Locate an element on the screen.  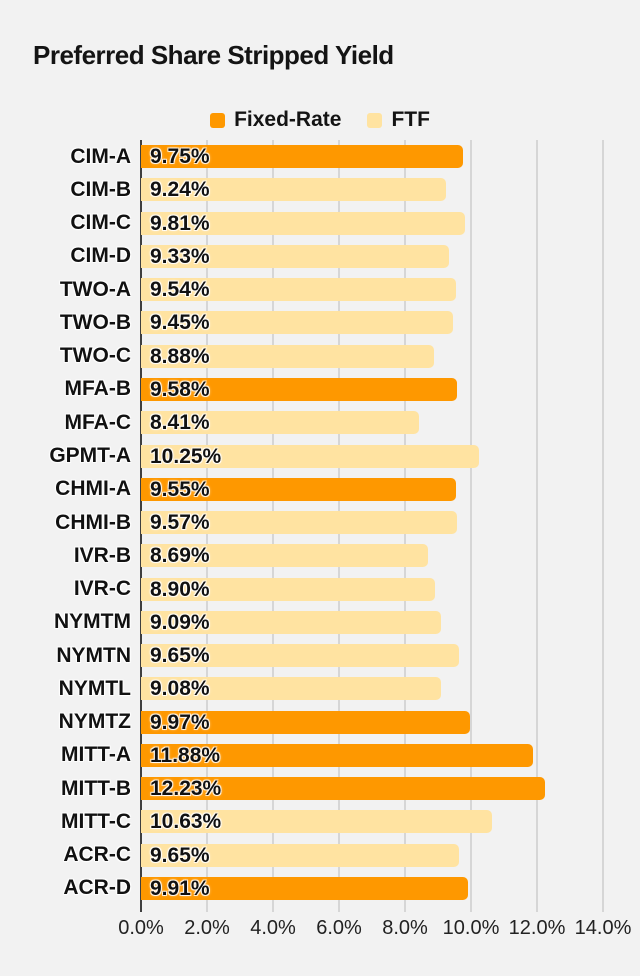
bar-track: 8.69% is located at coordinates (372, 555).